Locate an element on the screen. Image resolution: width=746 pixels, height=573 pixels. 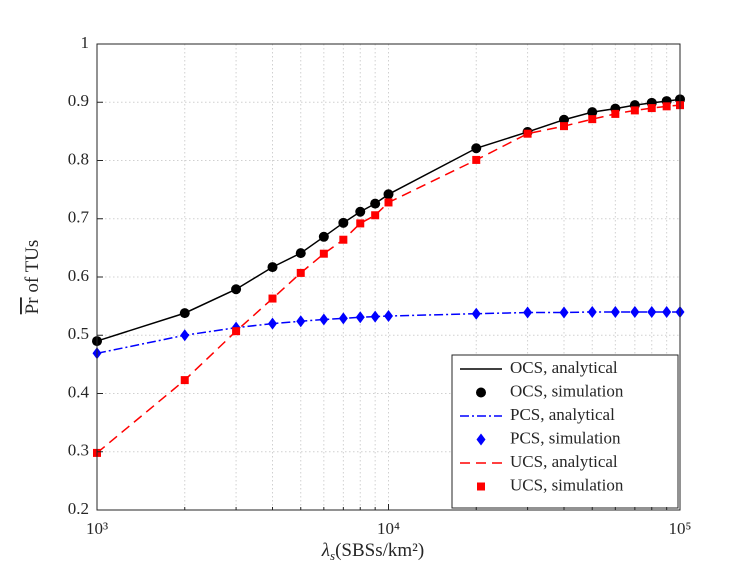
y-tick-label: 0.2 is located at coordinates (78, 508).